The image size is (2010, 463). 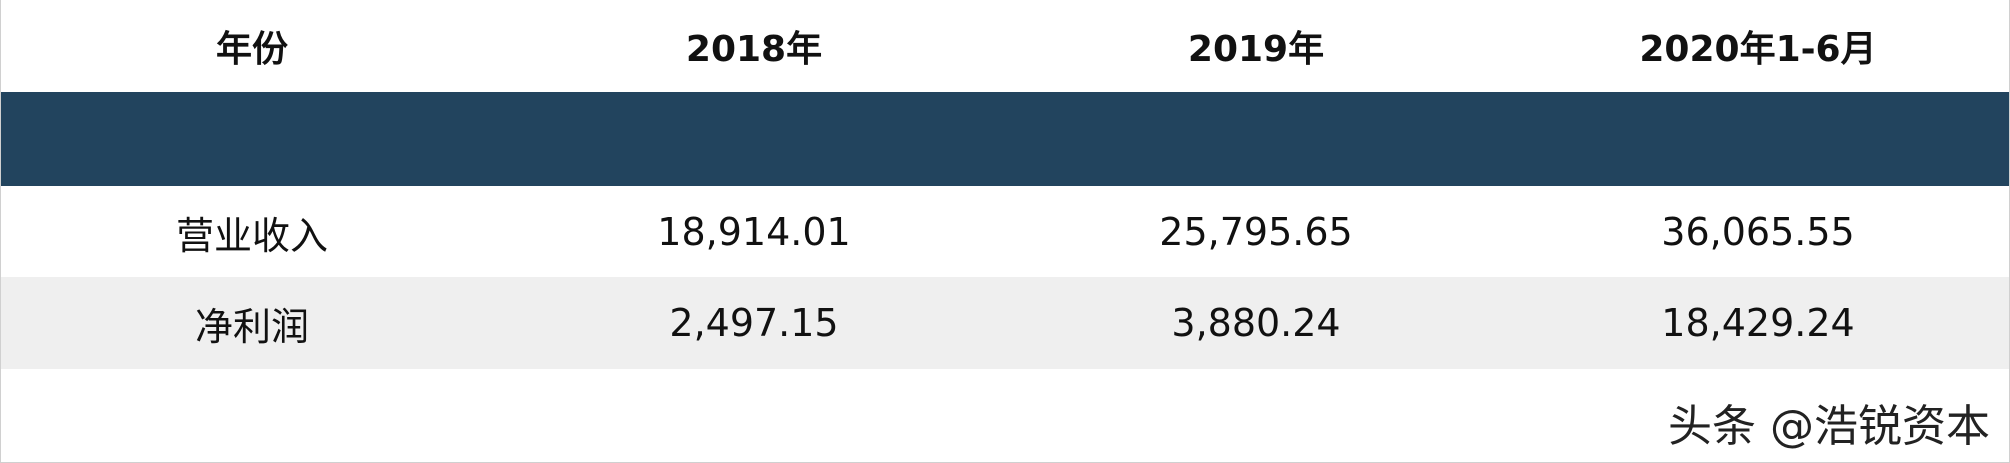 What do you see at coordinates (1758, 323) in the screenshot?
I see `table-cell: 18,429.24` at bounding box center [1758, 323].